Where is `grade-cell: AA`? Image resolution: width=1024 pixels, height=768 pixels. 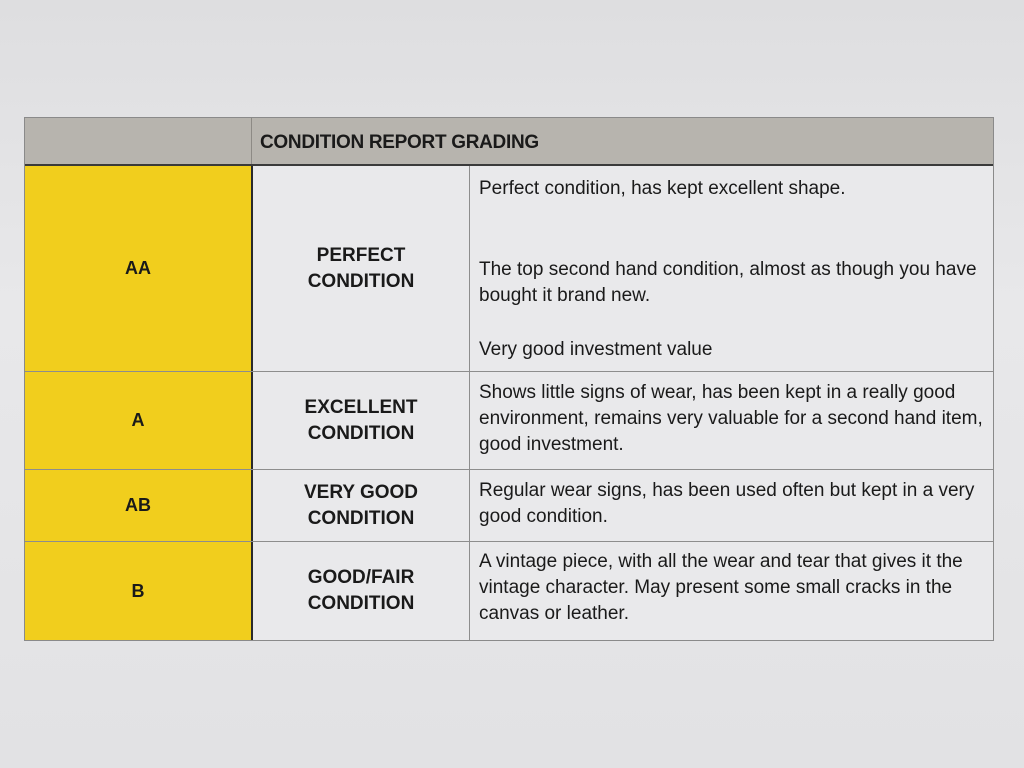 grade-cell: AA is located at coordinates (139, 268).